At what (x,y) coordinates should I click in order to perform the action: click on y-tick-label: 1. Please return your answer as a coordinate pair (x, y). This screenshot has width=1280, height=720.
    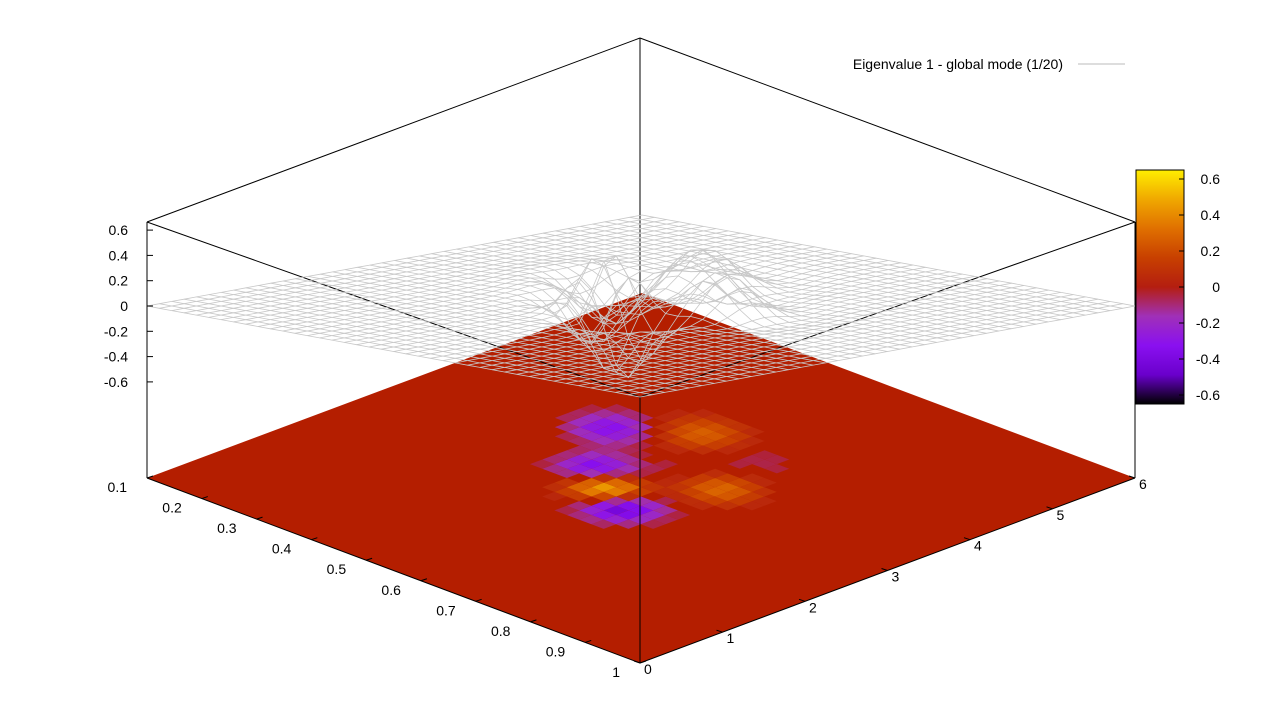
    Looking at the image, I should click on (731, 638).